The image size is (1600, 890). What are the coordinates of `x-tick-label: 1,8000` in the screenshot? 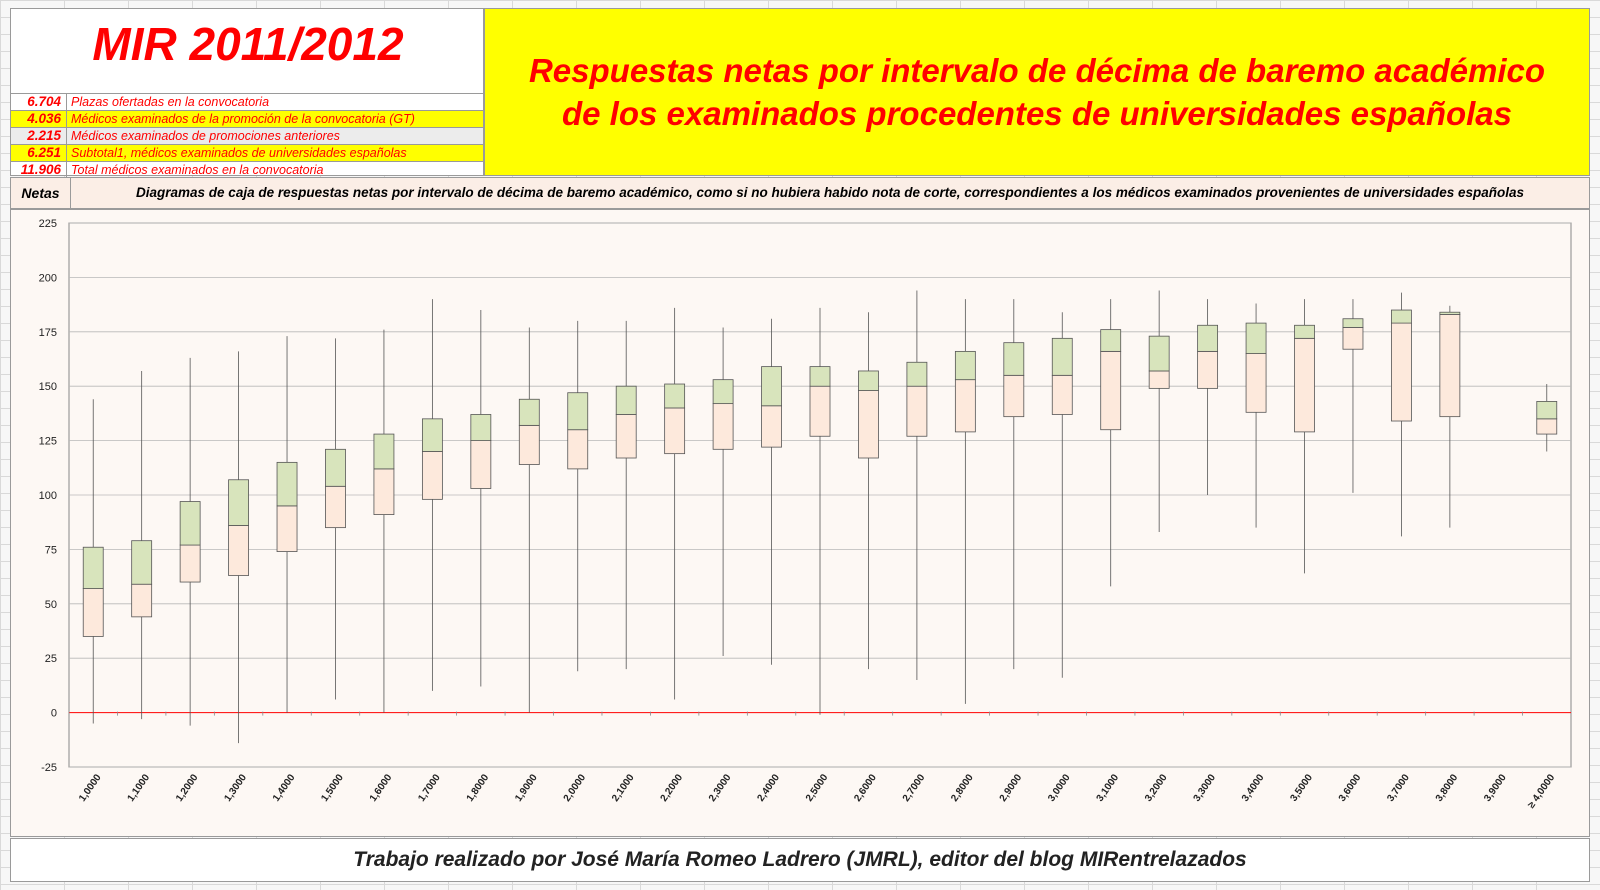 It's located at (478, 788).